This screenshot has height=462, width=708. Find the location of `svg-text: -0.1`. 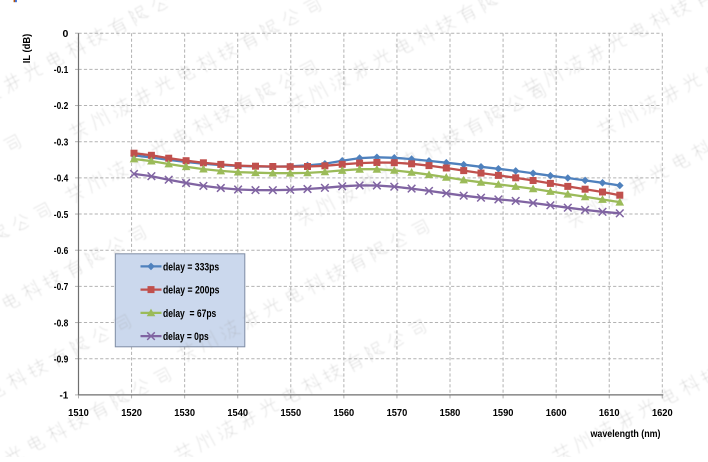

svg-text: -0.1 is located at coordinates (61, 70).